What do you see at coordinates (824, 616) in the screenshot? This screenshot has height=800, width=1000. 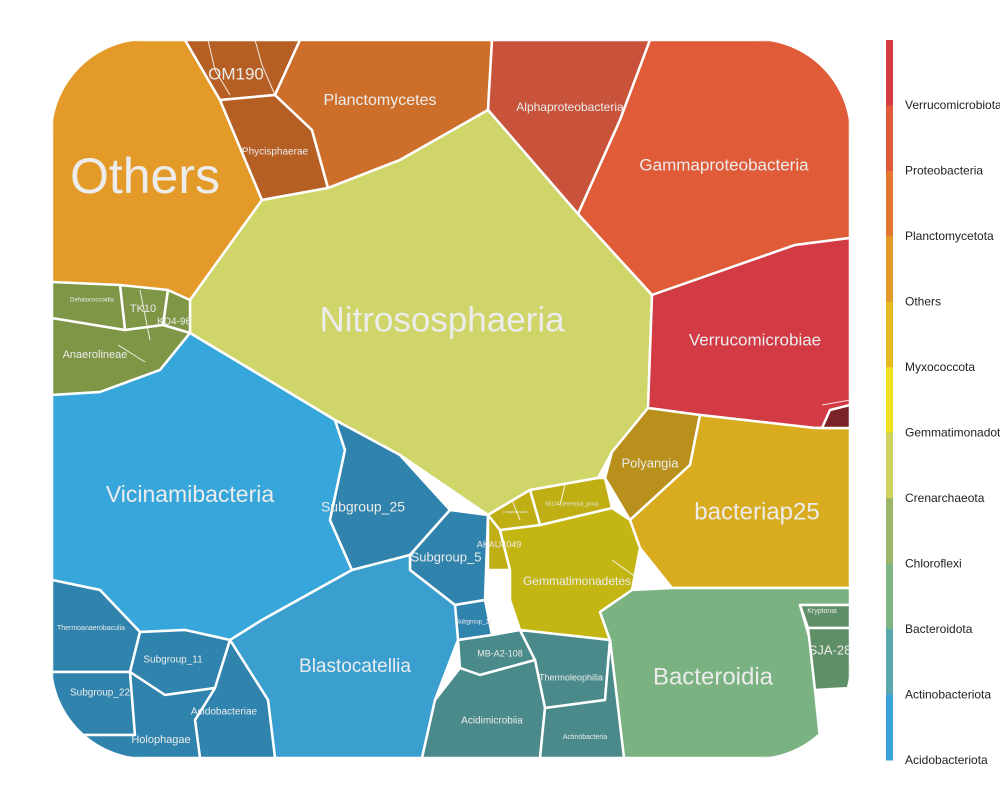 I see `cell-kryptonia` at bounding box center [824, 616].